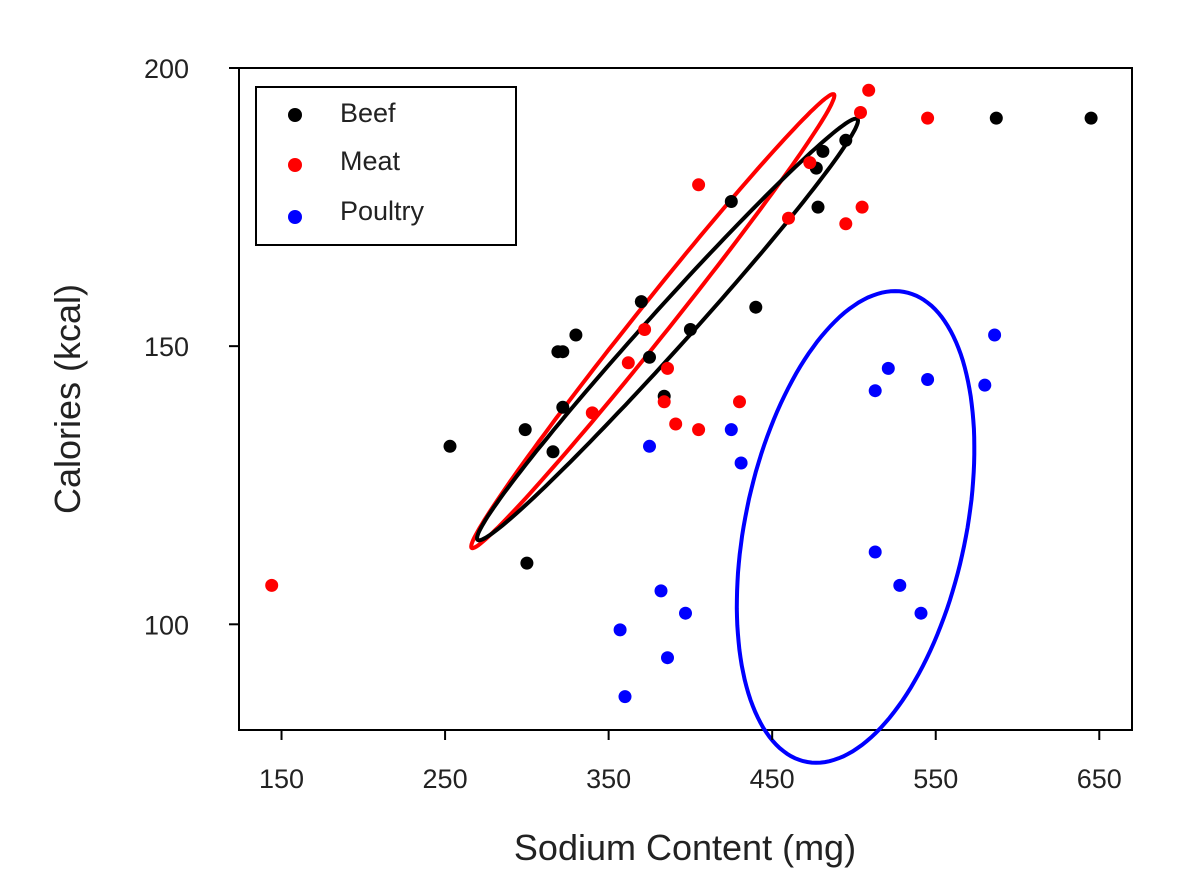  I want to click on y-tick-label-200: 200, so click(166, 69).